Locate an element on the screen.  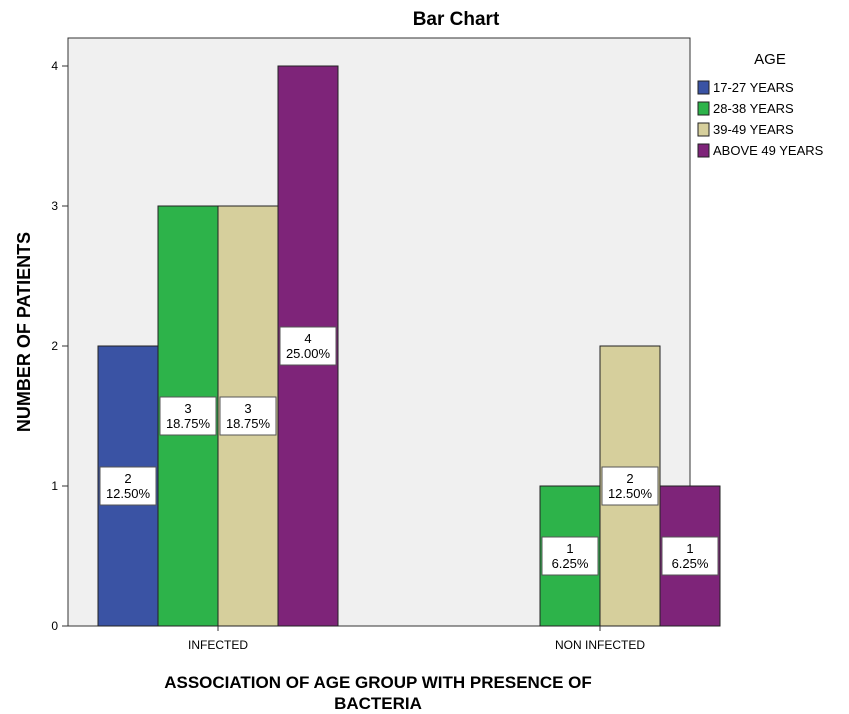
legend-item: ABOVE 49 YEARS is located at coordinates (760, 150).